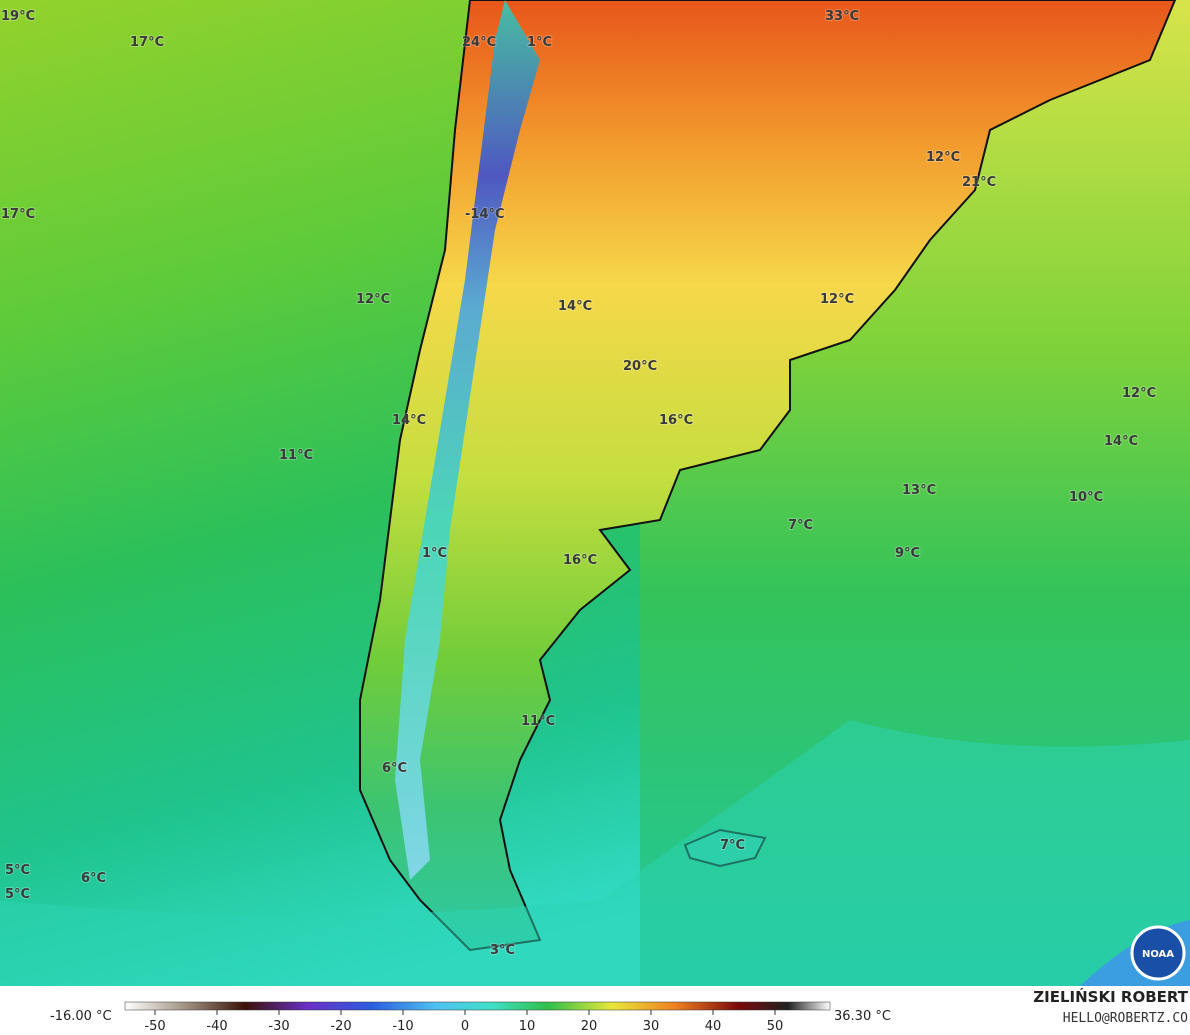 The height and width of the screenshot is (1035, 1190). What do you see at coordinates (485, 214) in the screenshot?
I see `temperature-label: -14°C` at bounding box center [485, 214].